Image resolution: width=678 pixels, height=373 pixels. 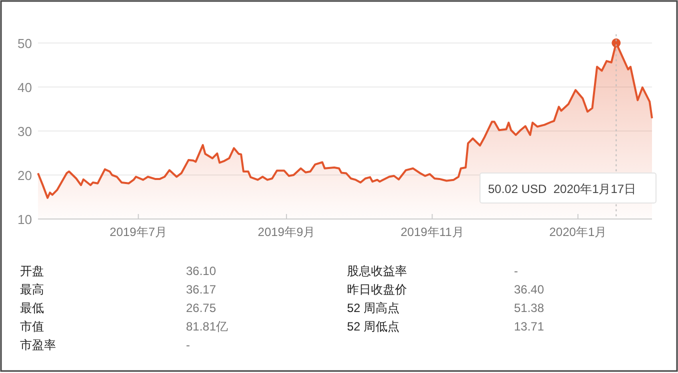 What do you see at coordinates (139, 232) in the screenshot?
I see `x-tick-label: 2019年7月` at bounding box center [139, 232].